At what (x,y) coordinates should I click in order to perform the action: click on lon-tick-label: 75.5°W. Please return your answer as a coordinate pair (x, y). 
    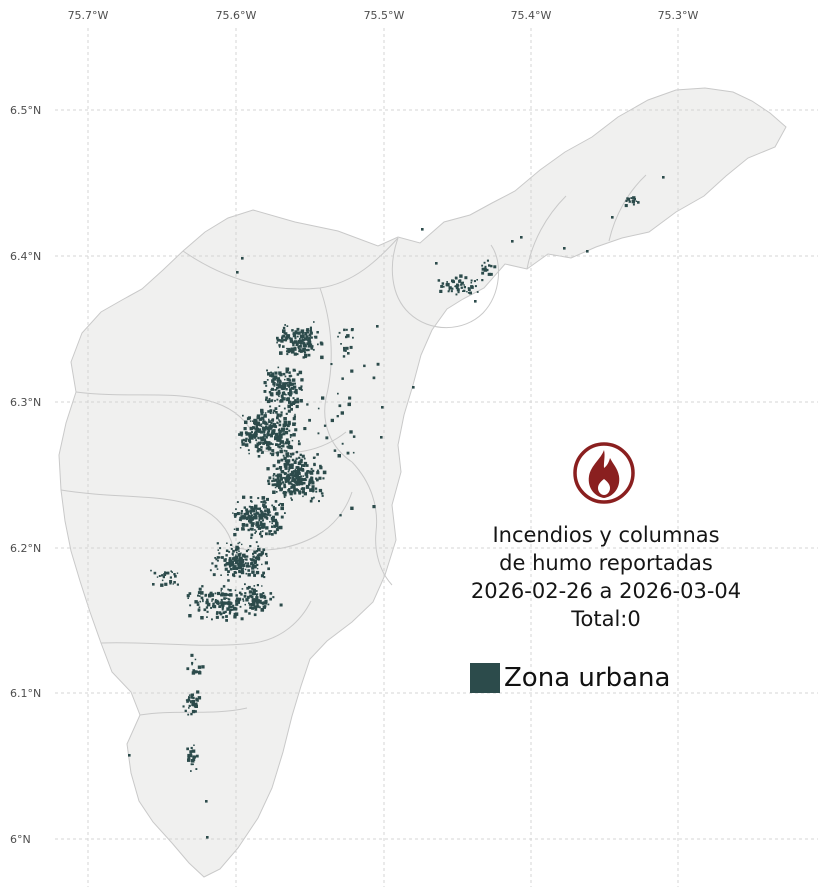
    Looking at the image, I should click on (384, 15).